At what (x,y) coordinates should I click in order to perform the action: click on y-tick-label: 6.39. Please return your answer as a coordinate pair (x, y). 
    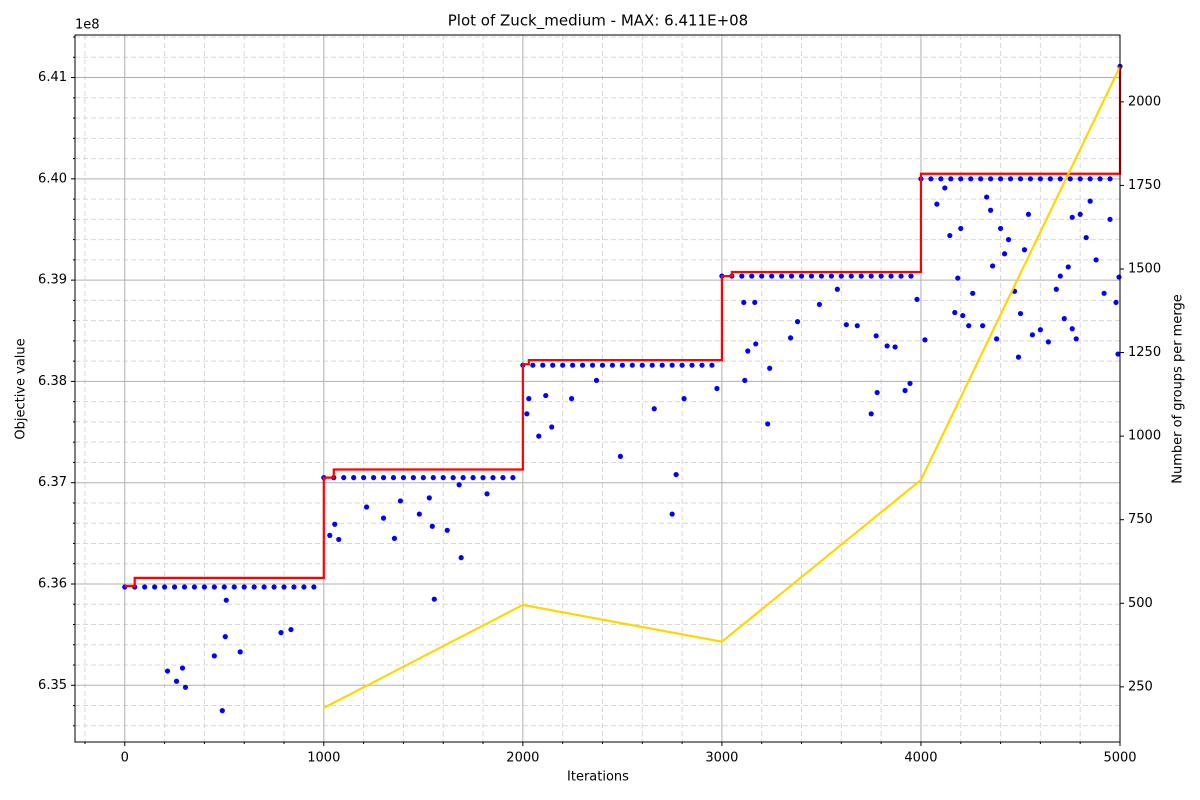
    Looking at the image, I should click on (52, 280).